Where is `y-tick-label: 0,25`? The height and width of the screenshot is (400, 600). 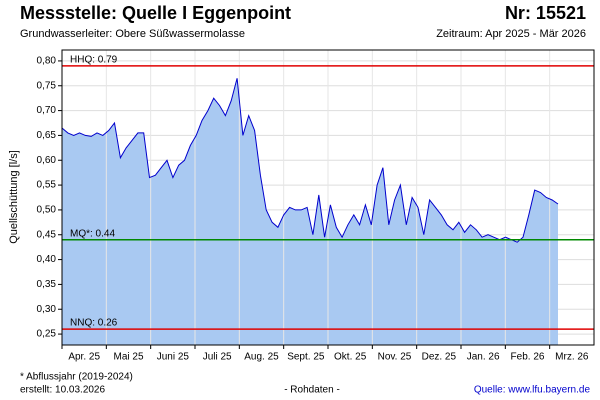 y-tick-label: 0,25 is located at coordinates (47, 334).